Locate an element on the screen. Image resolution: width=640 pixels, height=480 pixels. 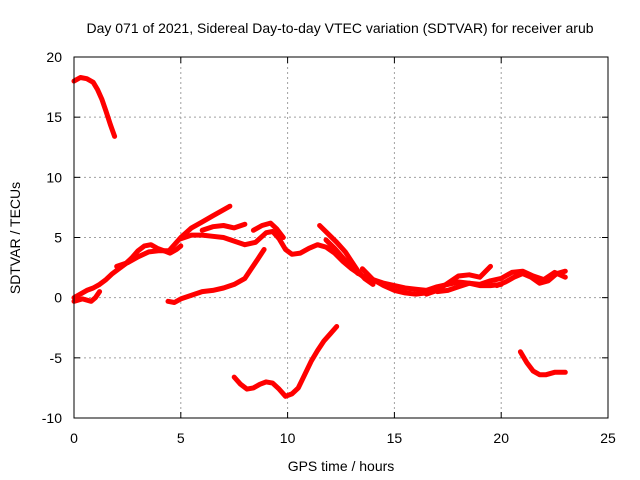
y-axis-label: SDTVAR / TECUs is located at coordinates (15, 238).